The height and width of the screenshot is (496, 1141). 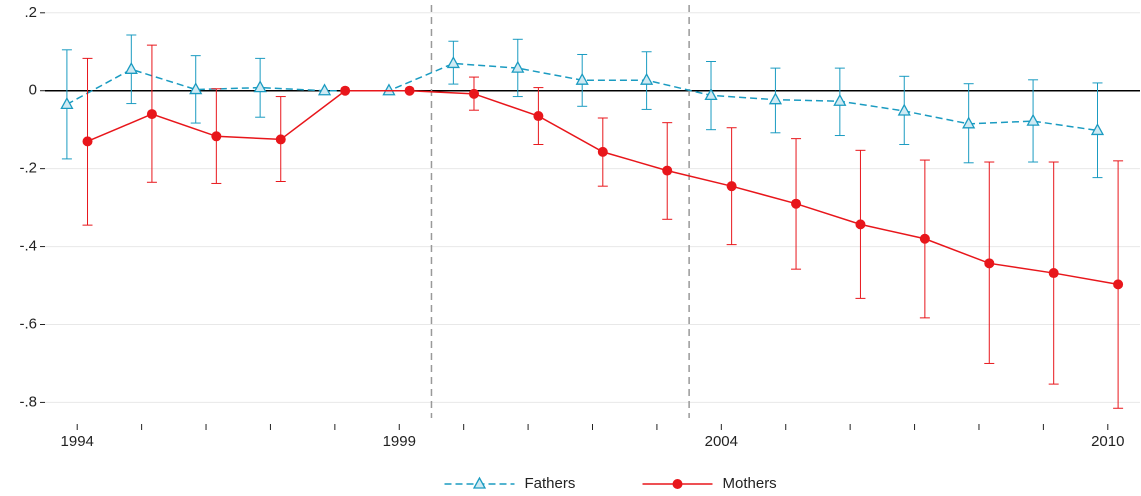 What do you see at coordinates (721, 441) in the screenshot?
I see `x-tick-label: 2004` at bounding box center [721, 441].